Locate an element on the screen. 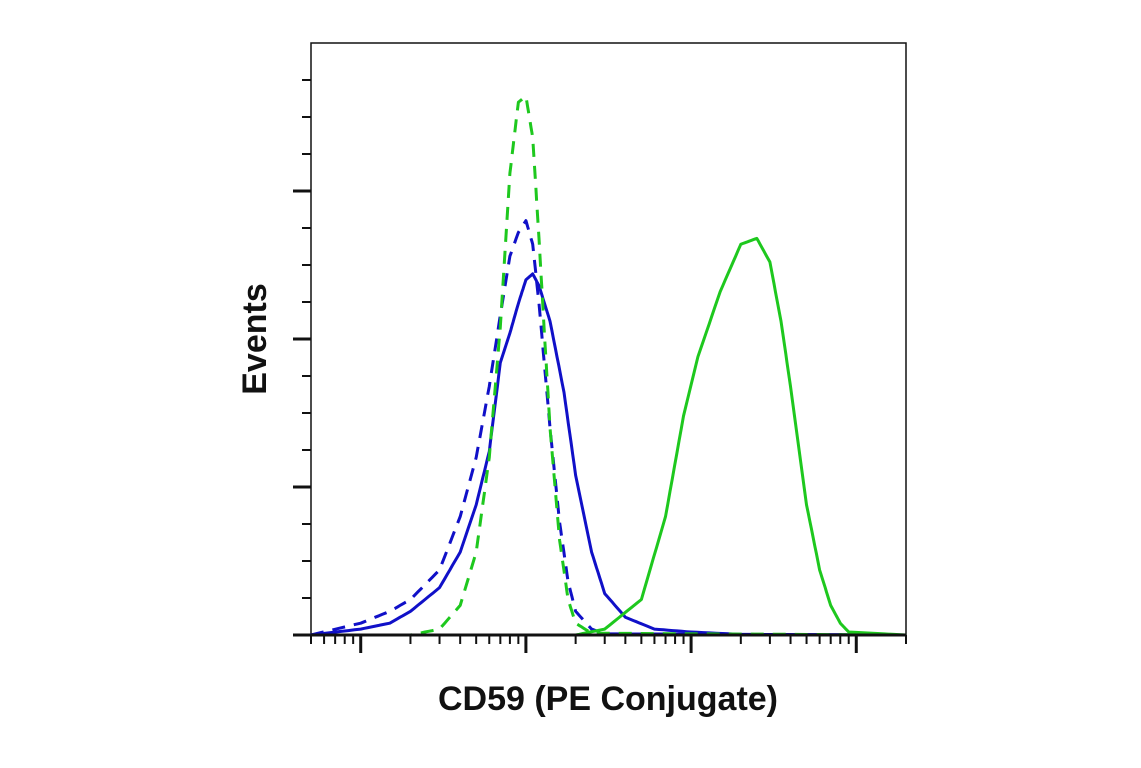 This screenshot has width=1141, height=768. x-axis-ticks is located at coordinates (608, 644).